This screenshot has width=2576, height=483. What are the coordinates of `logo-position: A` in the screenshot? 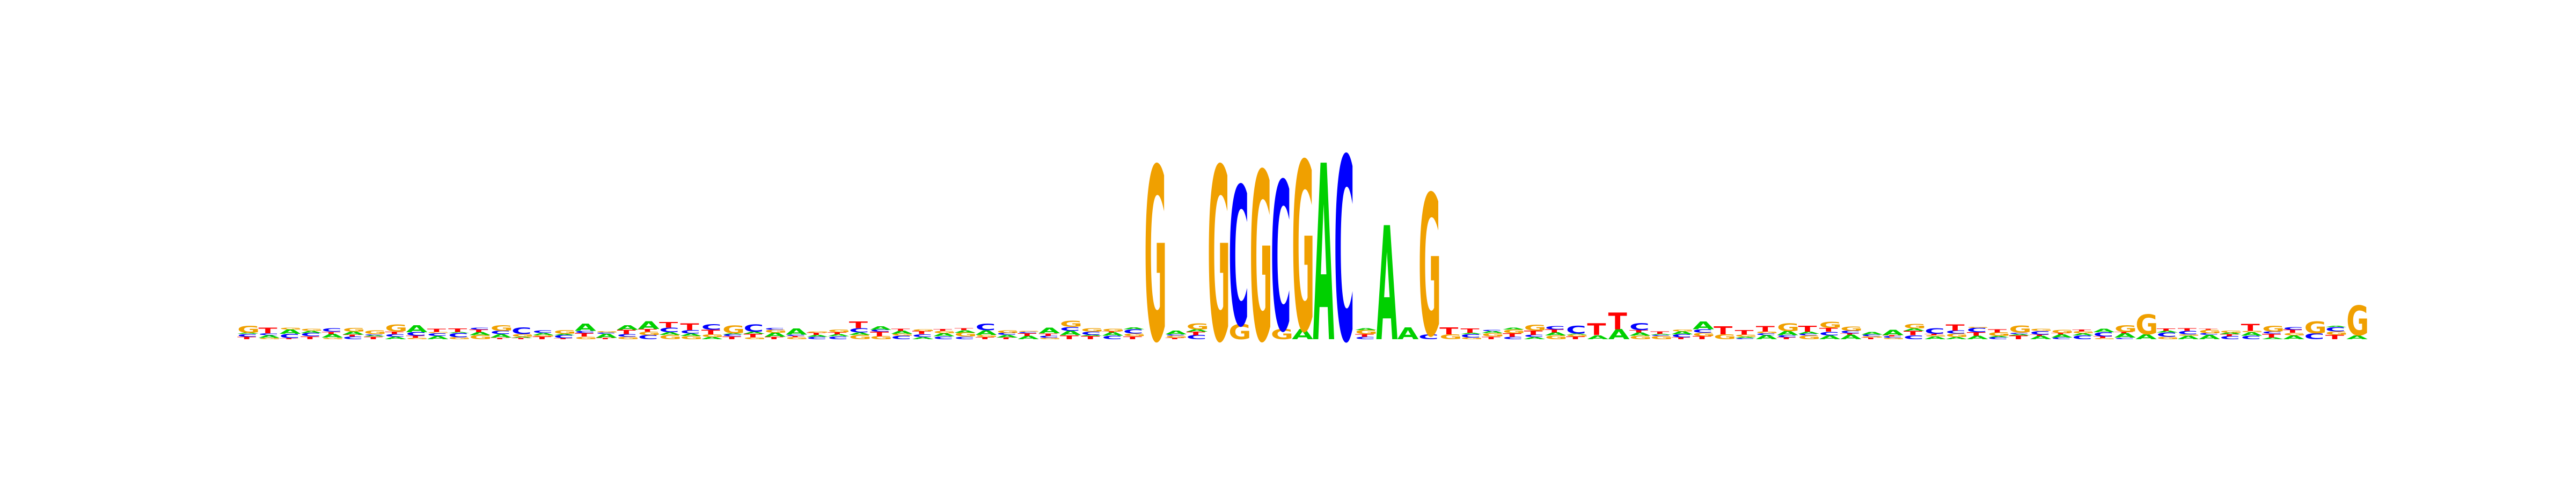 It's located at (1386, 285).